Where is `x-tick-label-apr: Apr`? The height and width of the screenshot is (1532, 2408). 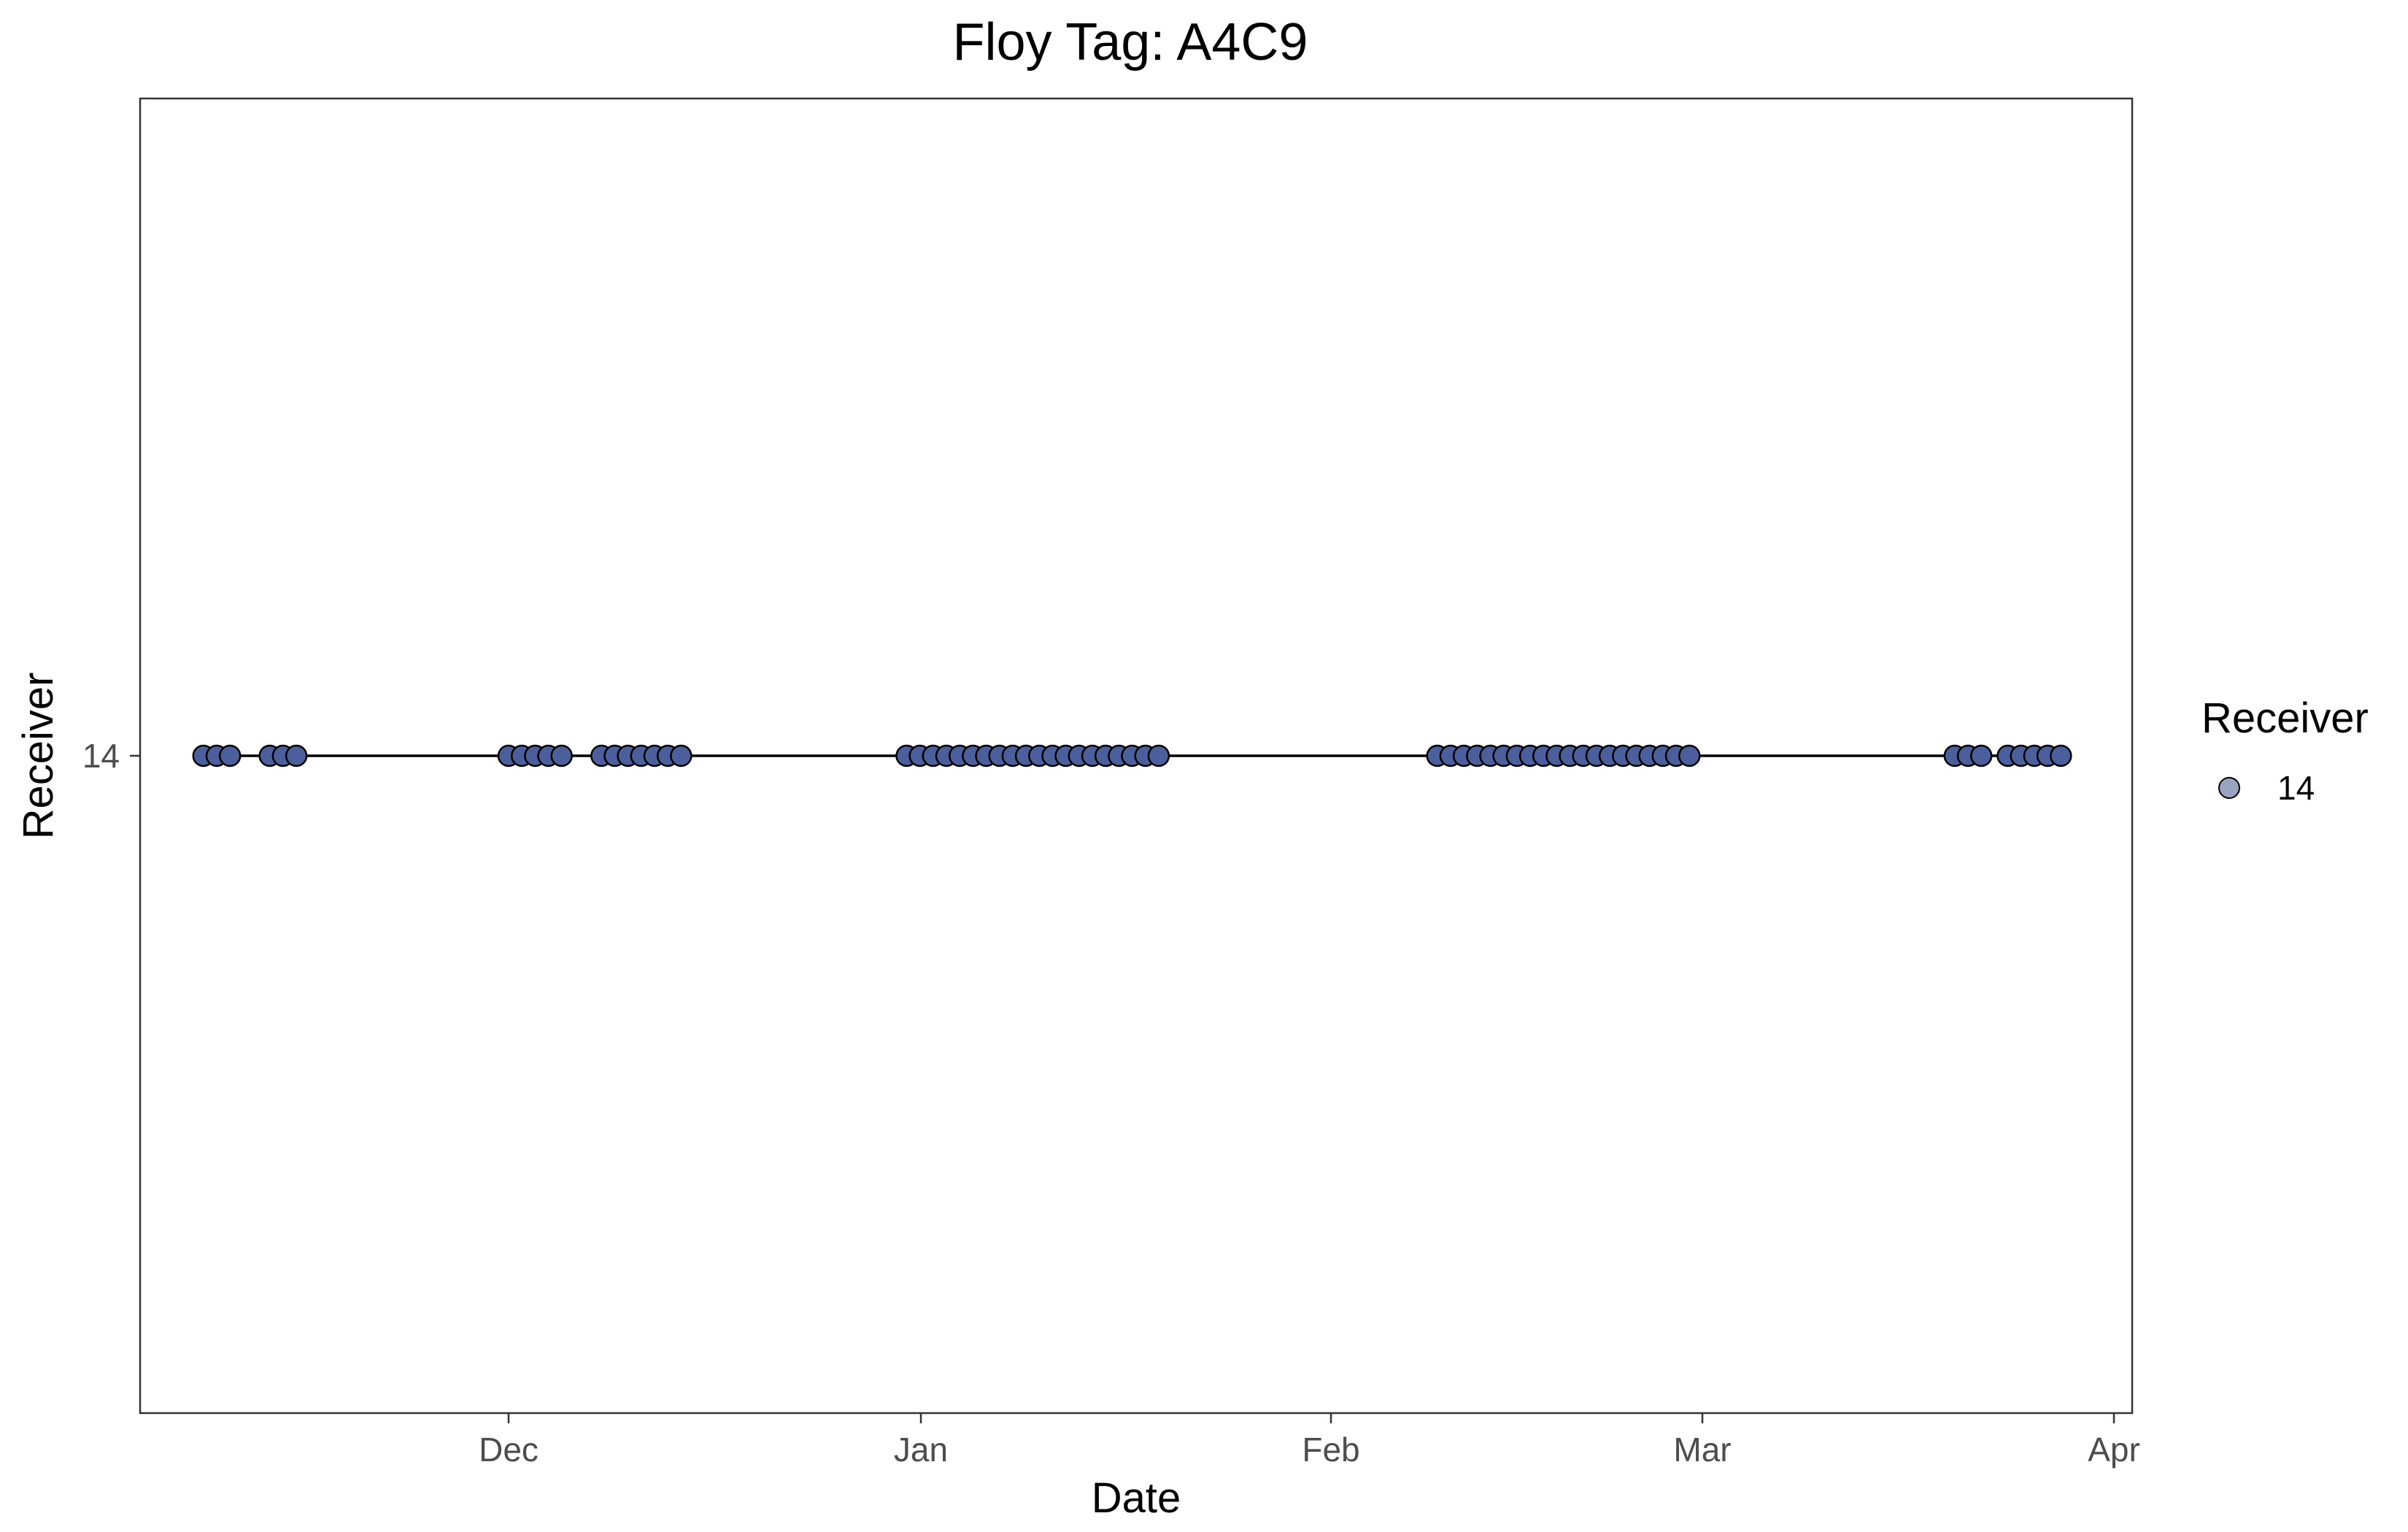 x-tick-label-apr: Apr is located at coordinates (2114, 1450).